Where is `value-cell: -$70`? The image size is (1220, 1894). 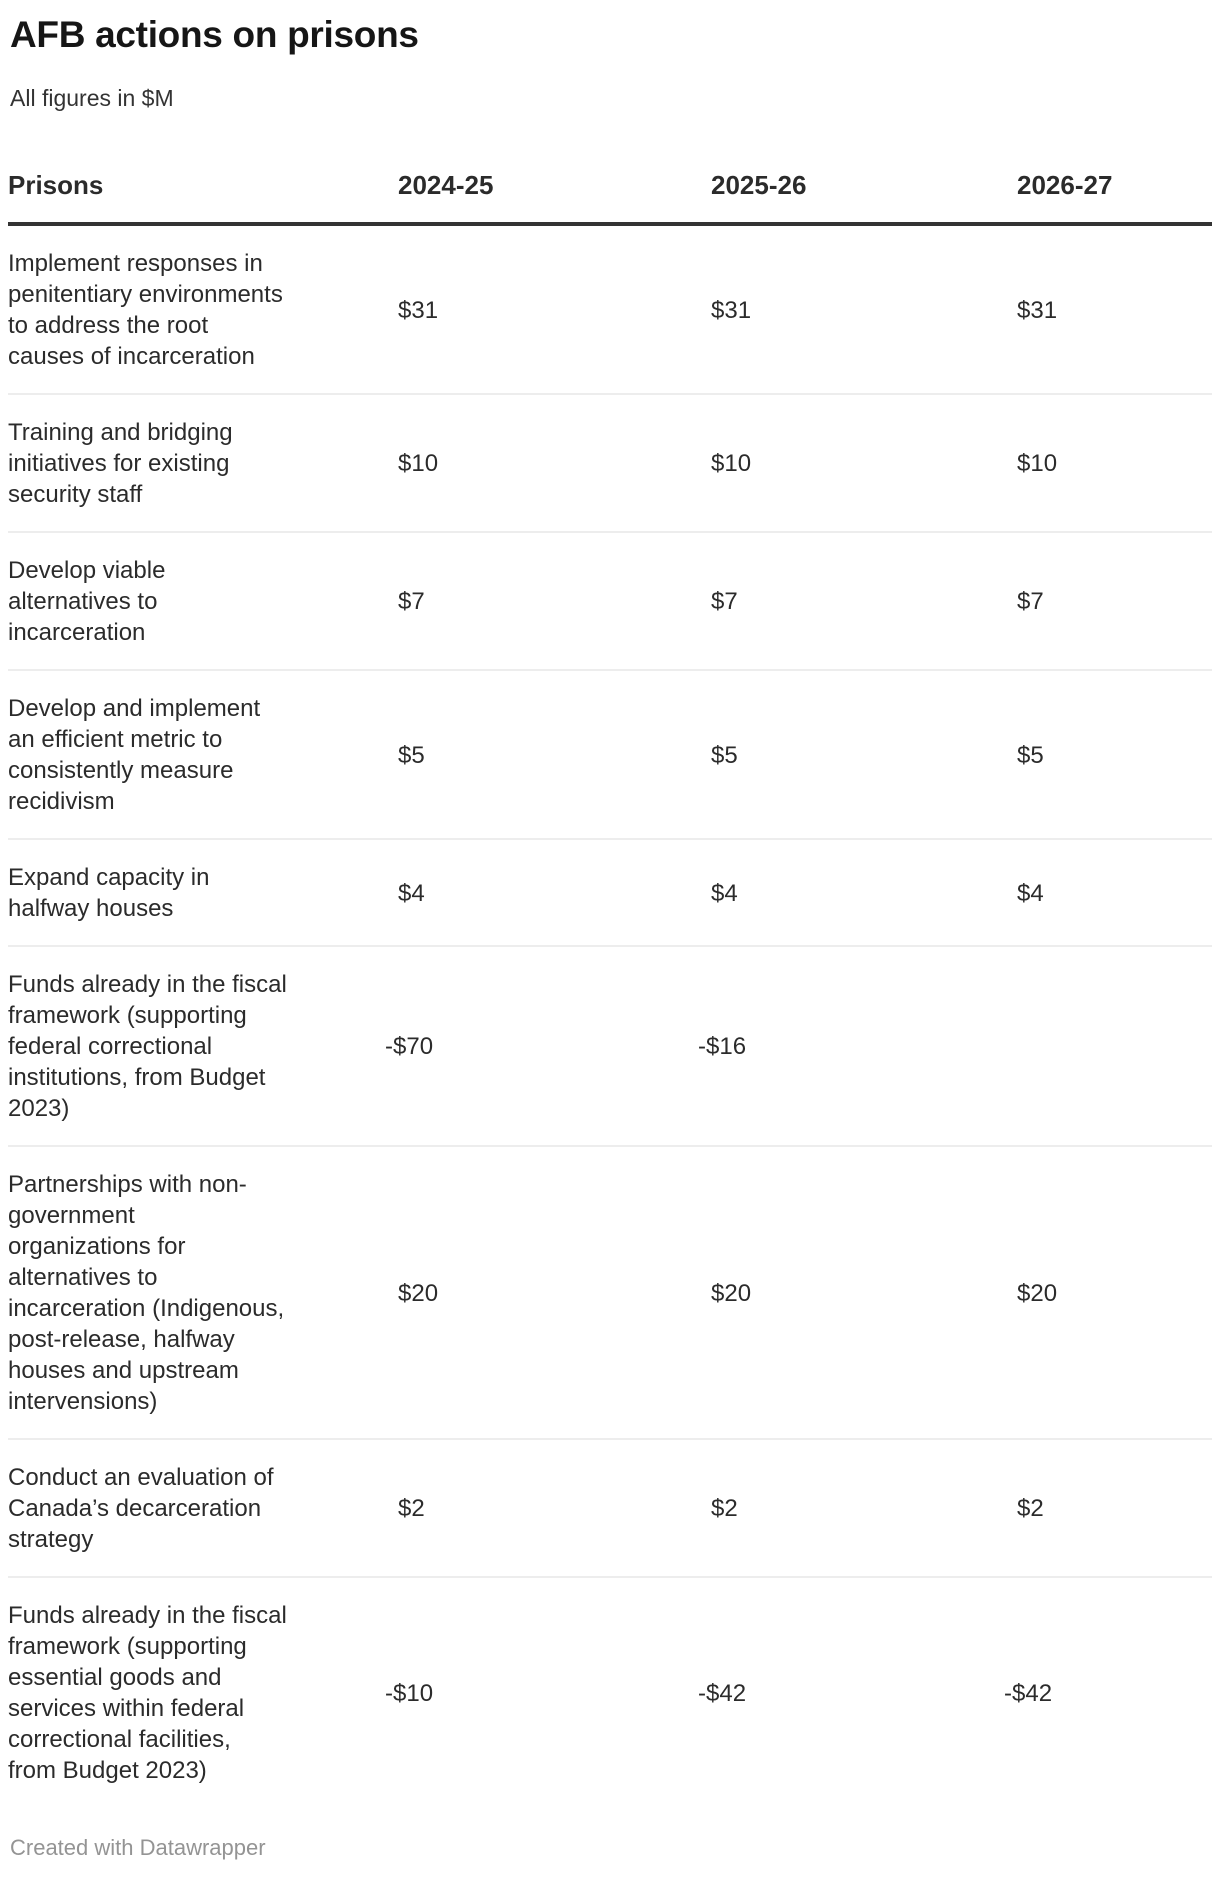
value-cell: -$70 is located at coordinates (548, 1046).